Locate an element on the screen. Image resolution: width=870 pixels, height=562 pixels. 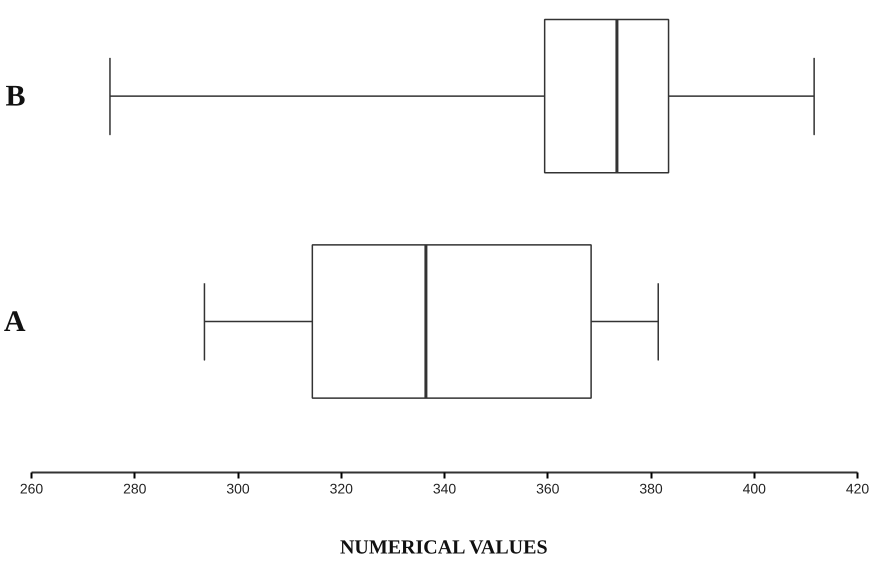
y-tick-label: A is located at coordinates (15, 321).